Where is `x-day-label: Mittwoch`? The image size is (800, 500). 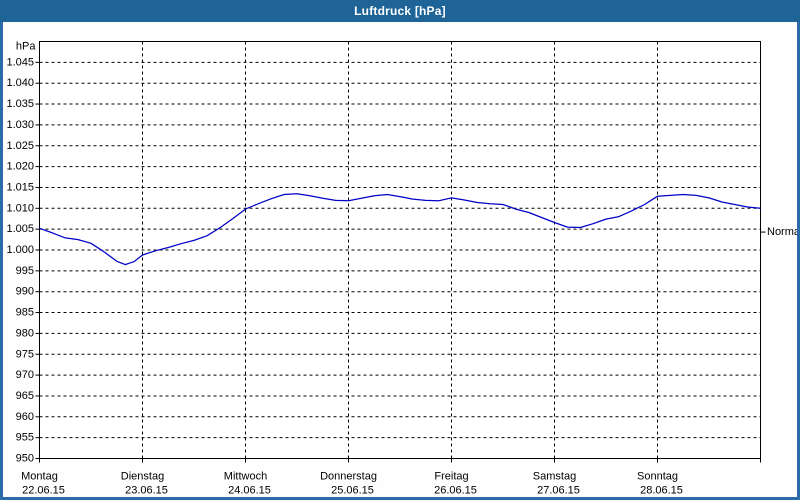
x-day-label: Mittwoch is located at coordinates (245, 477).